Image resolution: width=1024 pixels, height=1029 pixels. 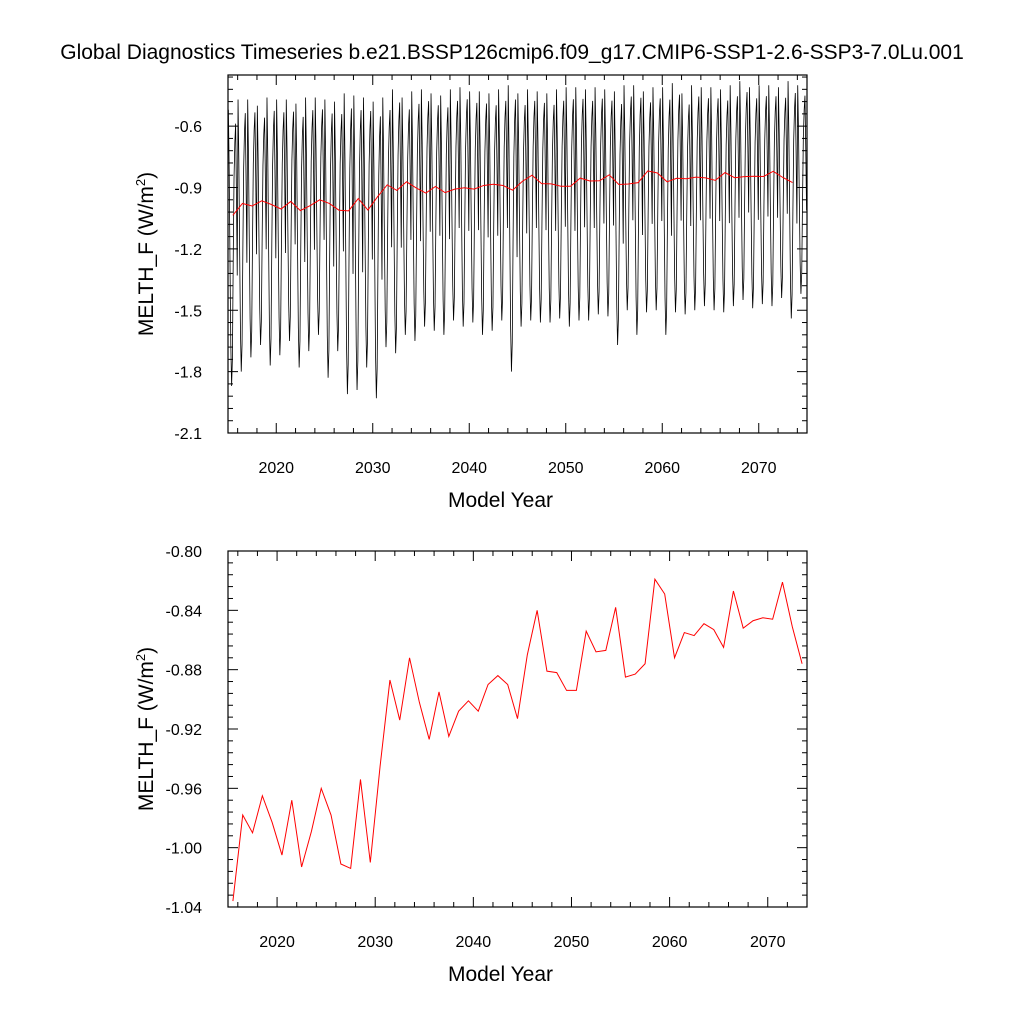 I want to click on y-tick-label-2: -1.04, so click(x=184, y=908).